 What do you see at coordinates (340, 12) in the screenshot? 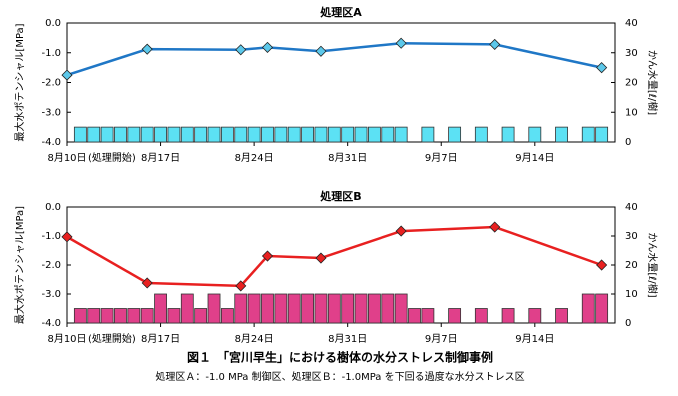
I see `chart-title: 処理区A` at bounding box center [340, 12].